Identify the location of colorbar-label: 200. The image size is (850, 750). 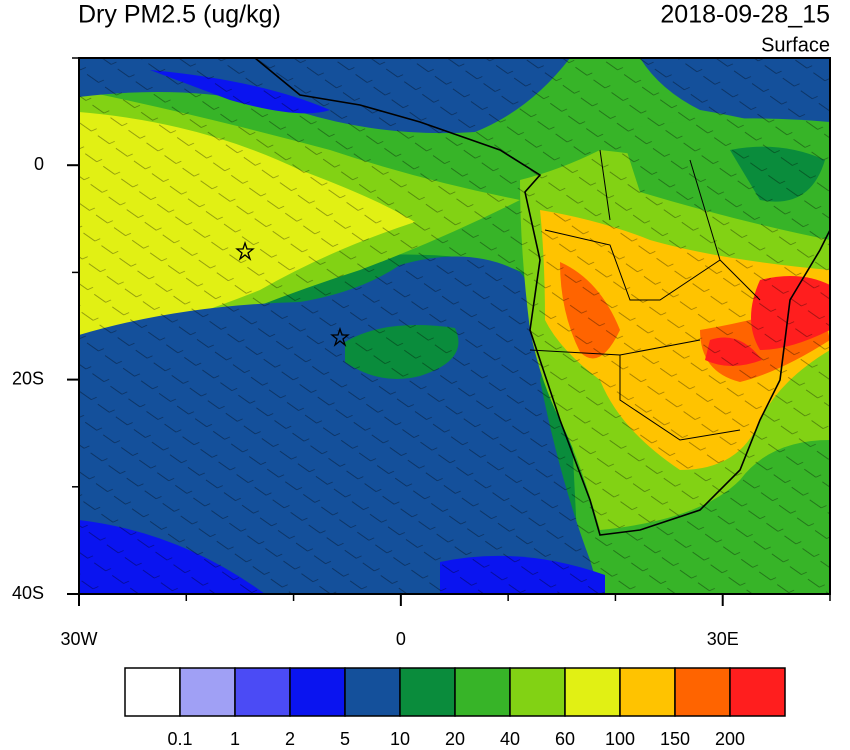
(730, 739).